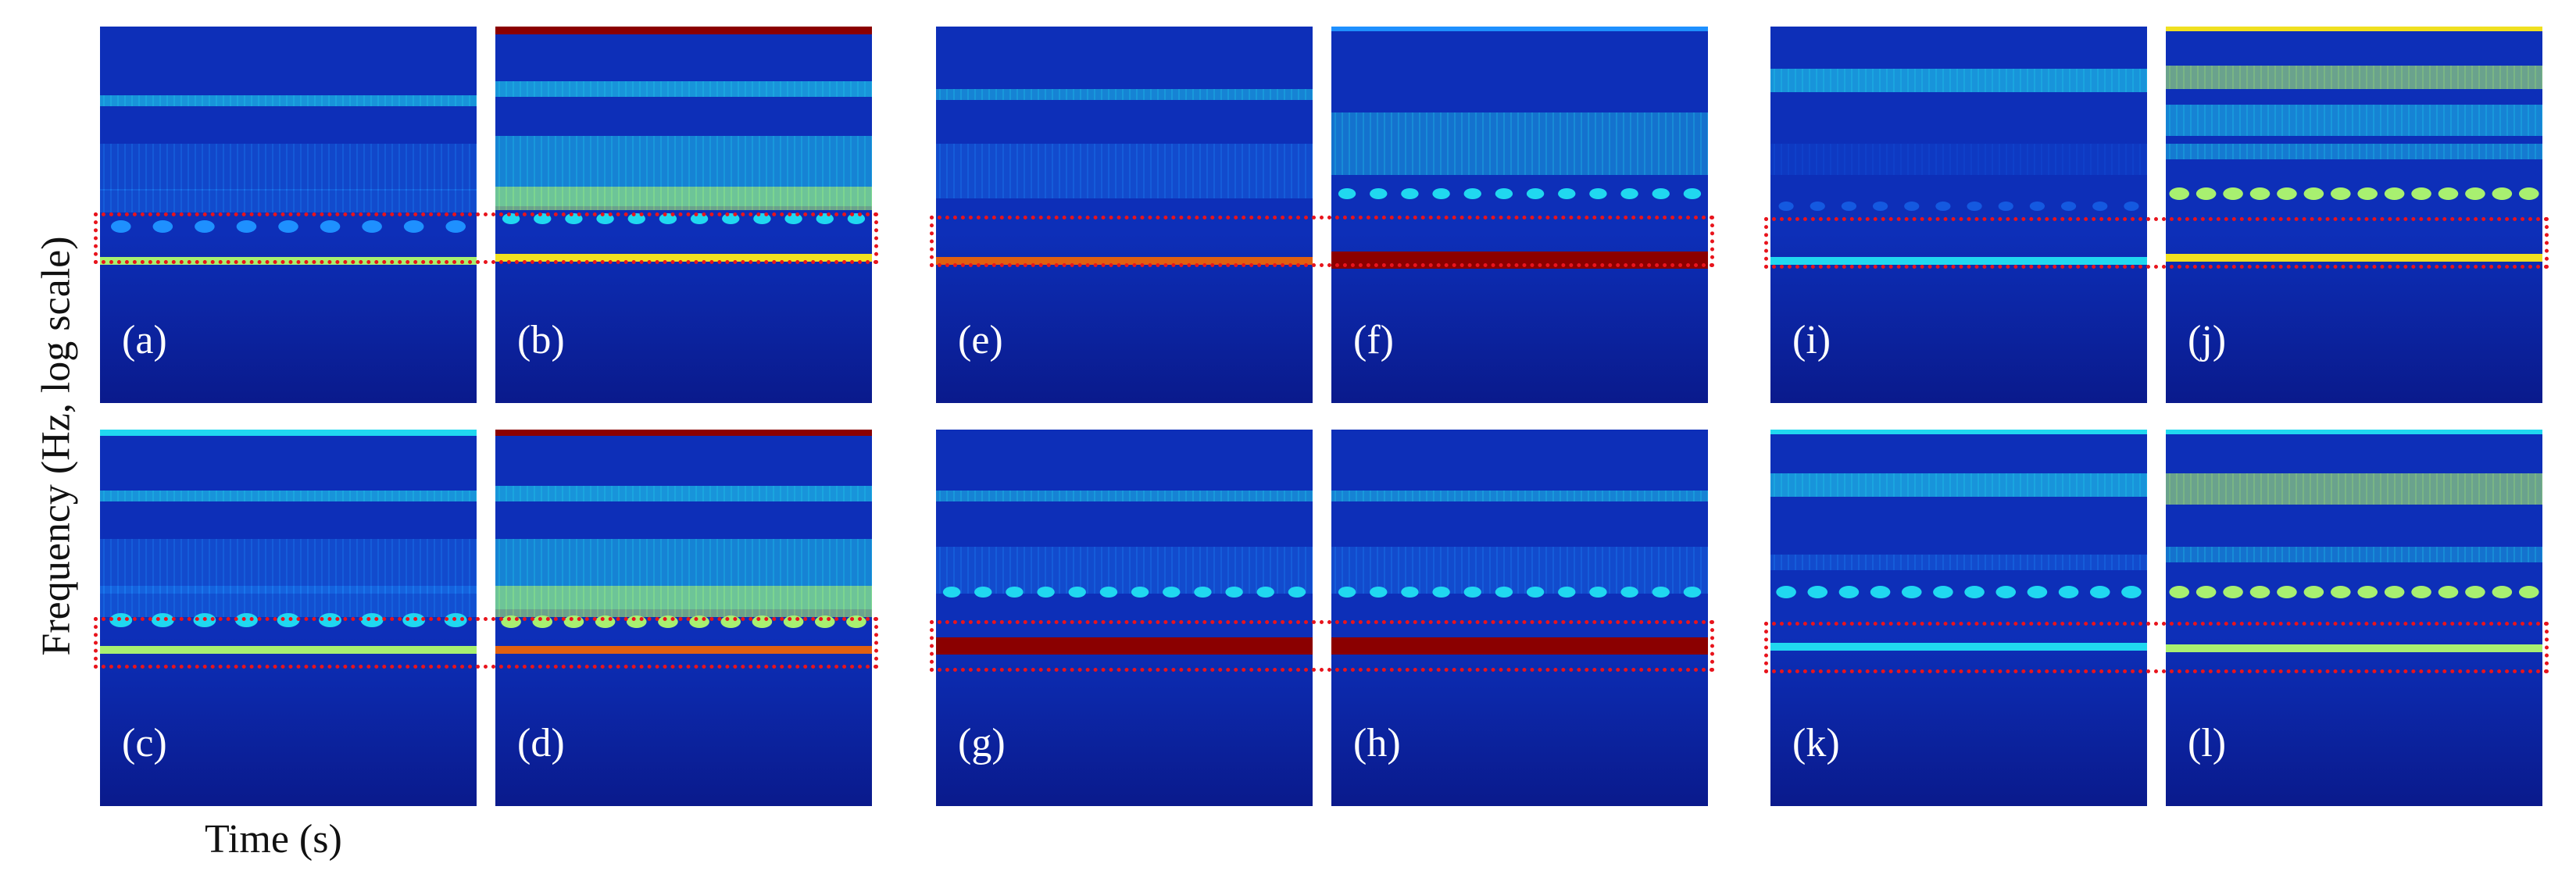  I want to click on panel-label: (h), so click(1377, 743).